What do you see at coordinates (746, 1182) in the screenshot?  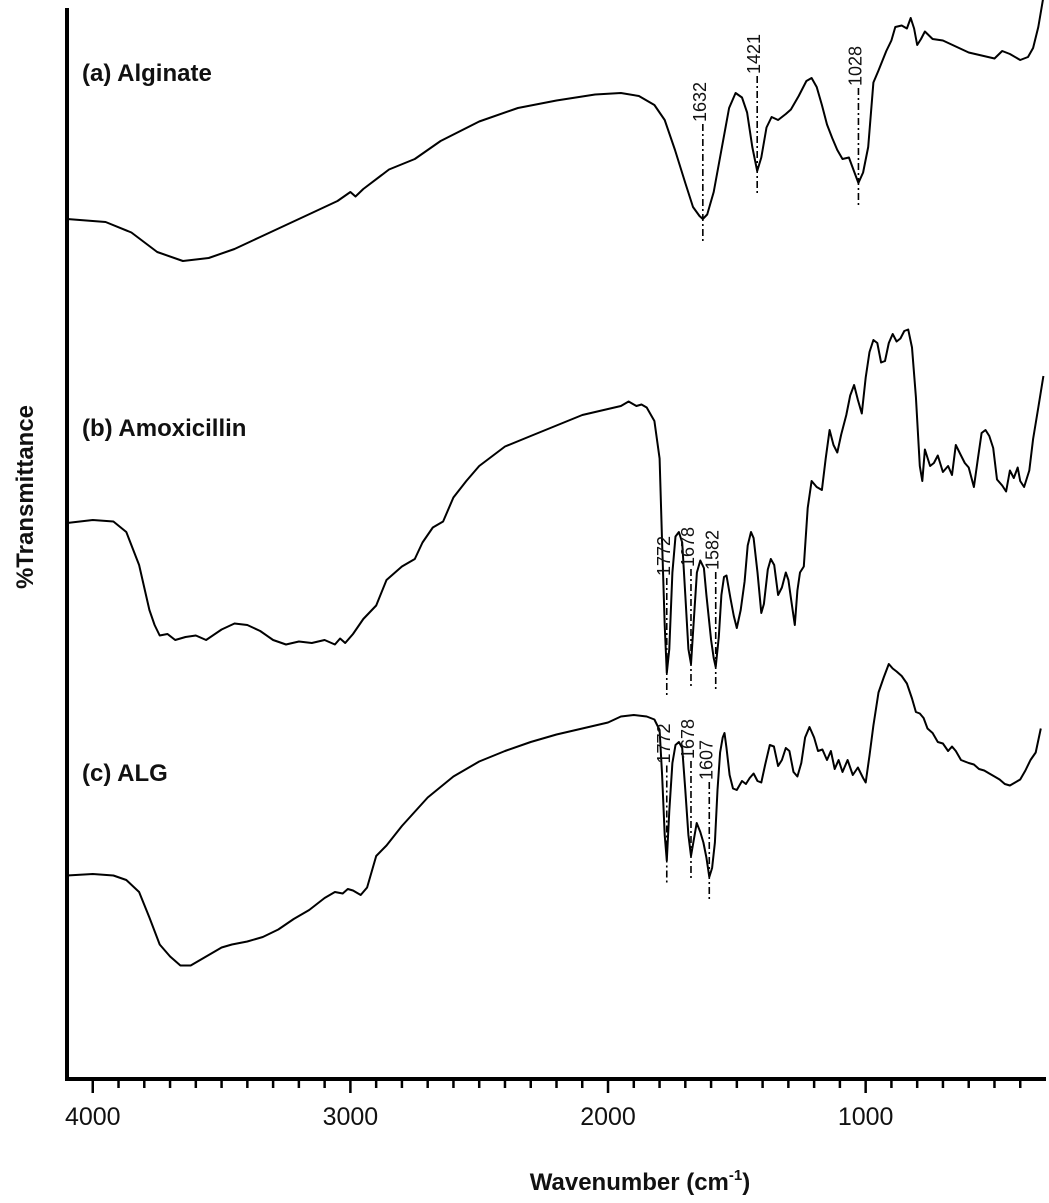 I see `x-axis-title-close: )` at bounding box center [746, 1182].